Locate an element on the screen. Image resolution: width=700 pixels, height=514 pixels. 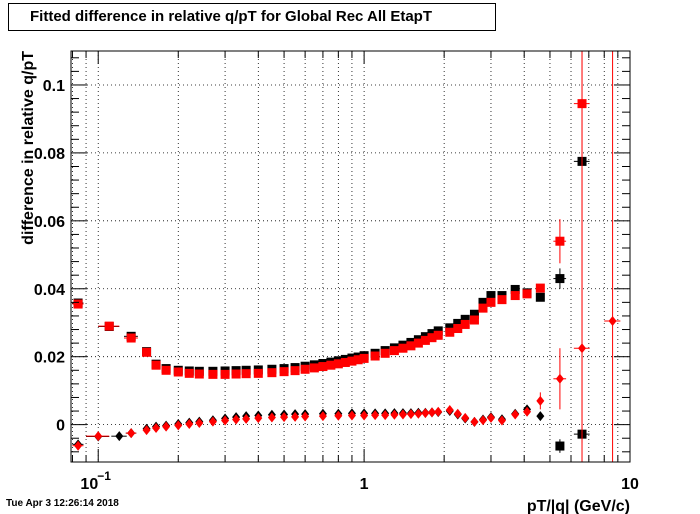
x-tick-label-exponent: −1 is located at coordinates (104, 476).